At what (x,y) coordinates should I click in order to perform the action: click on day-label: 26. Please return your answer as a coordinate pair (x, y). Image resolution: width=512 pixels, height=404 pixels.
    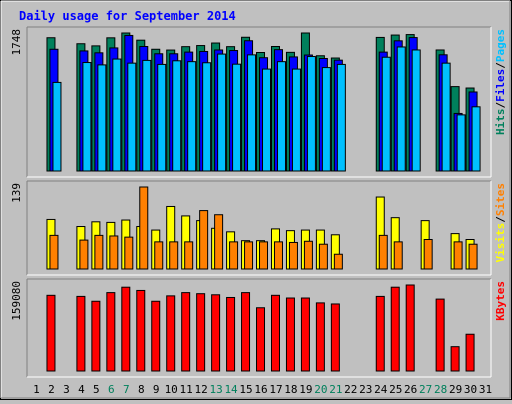
    Looking at the image, I should click on (410, 389).